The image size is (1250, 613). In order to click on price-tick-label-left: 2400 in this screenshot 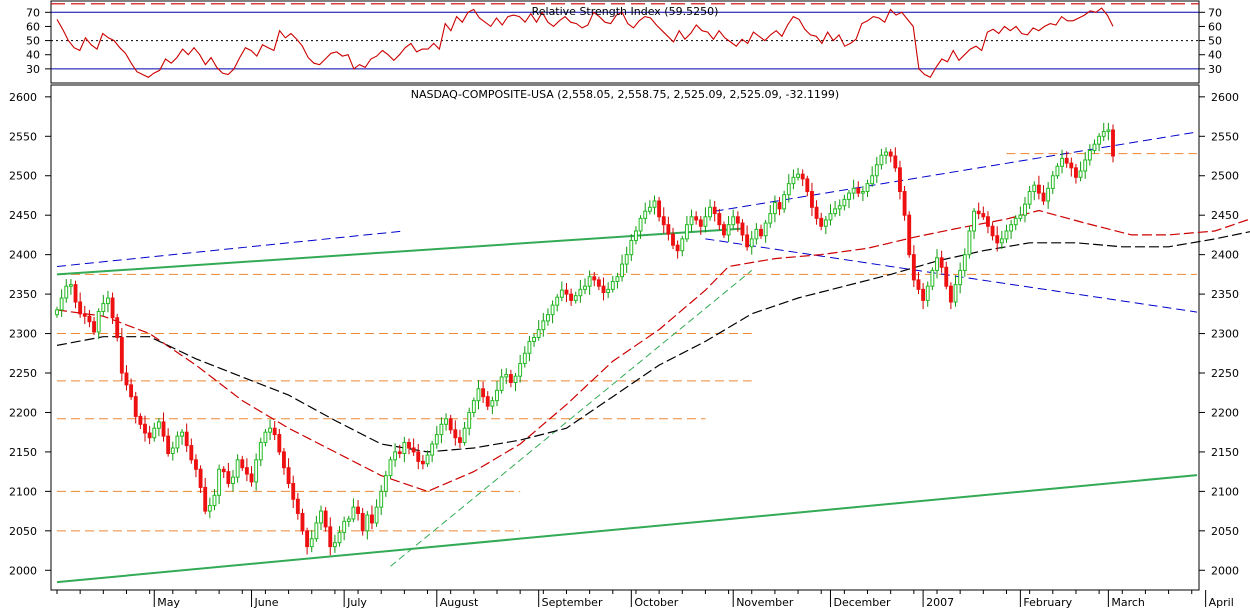, I will do `click(23, 255)`.